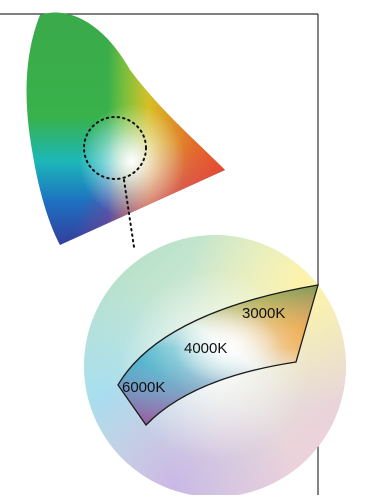 This screenshot has width=368, height=500. What do you see at coordinates (205, 348) in the screenshot?
I see `label-4000k: 4000K` at bounding box center [205, 348].